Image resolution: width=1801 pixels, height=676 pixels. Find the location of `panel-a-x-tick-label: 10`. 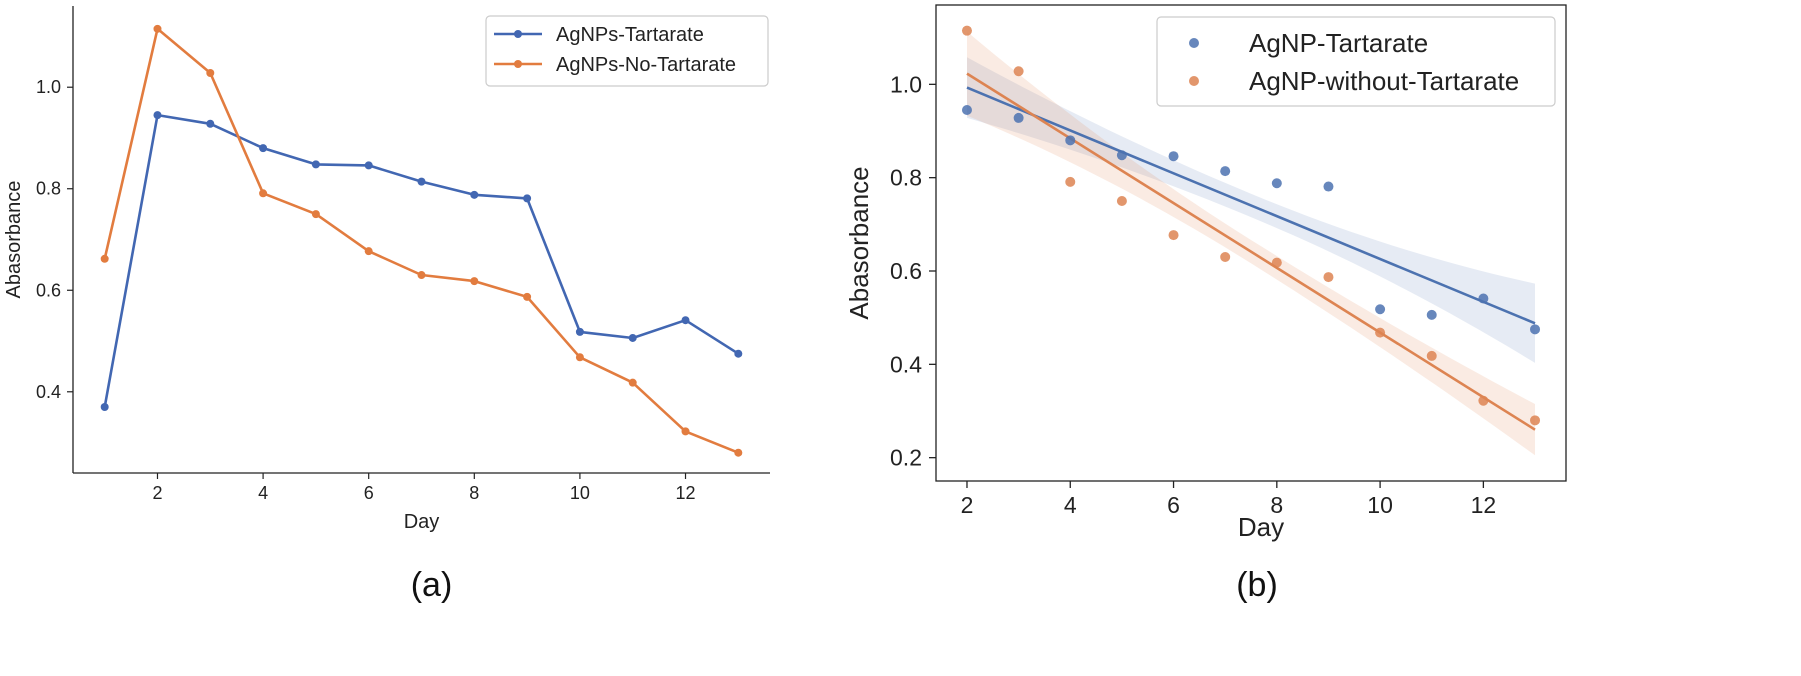

panel-a-x-tick-label: 10 is located at coordinates (580, 493).